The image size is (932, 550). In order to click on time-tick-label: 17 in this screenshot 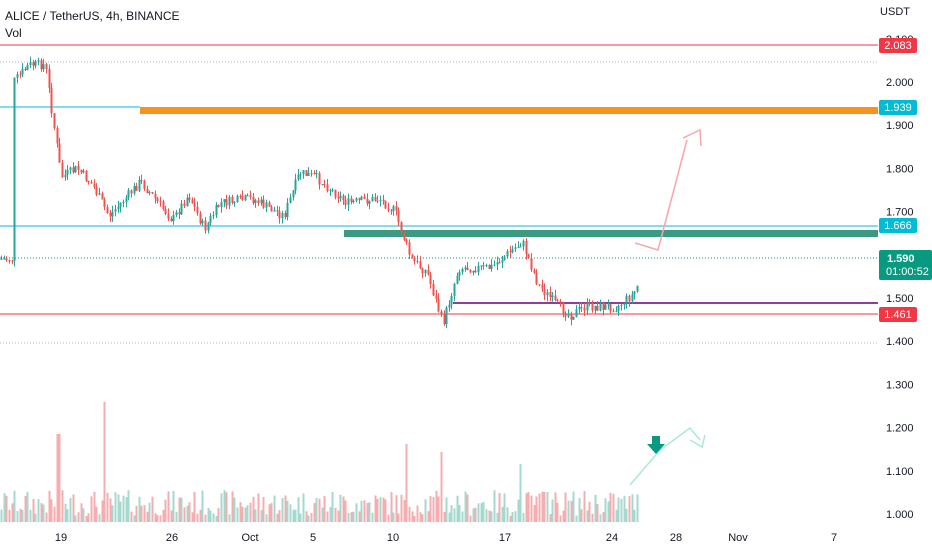, I will do `click(505, 538)`.